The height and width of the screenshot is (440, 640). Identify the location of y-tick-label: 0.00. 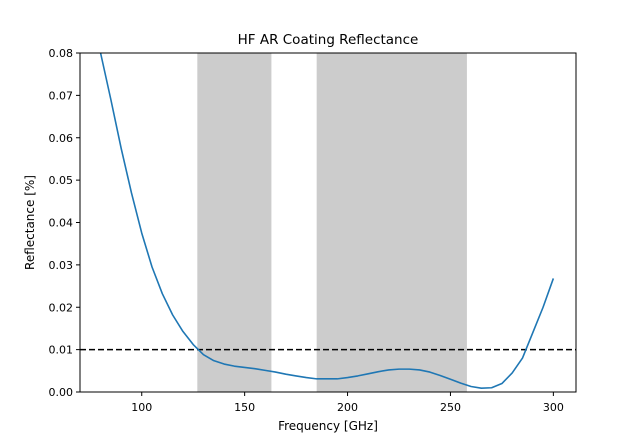
(61, 392).